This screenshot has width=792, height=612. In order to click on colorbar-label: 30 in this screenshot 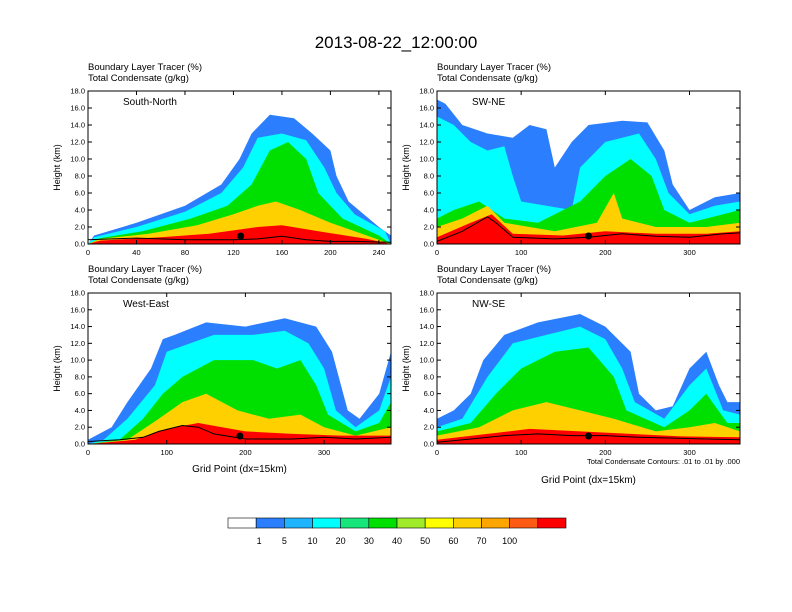, I will do `click(369, 541)`.